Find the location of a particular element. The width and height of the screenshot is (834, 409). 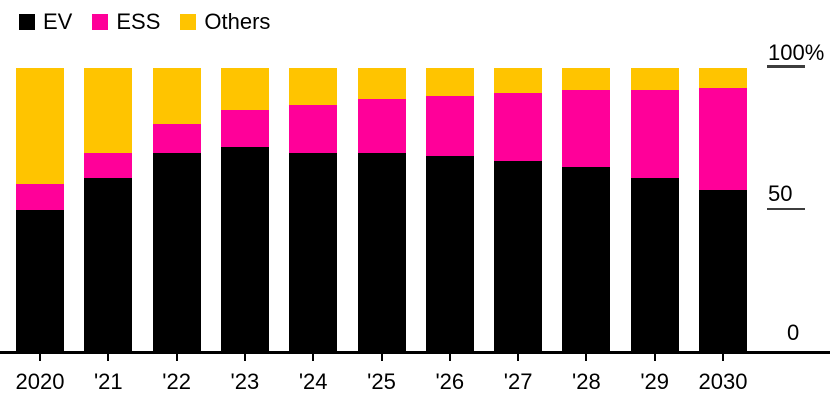

y-axis-label-100: 100% is located at coordinates (796, 52).